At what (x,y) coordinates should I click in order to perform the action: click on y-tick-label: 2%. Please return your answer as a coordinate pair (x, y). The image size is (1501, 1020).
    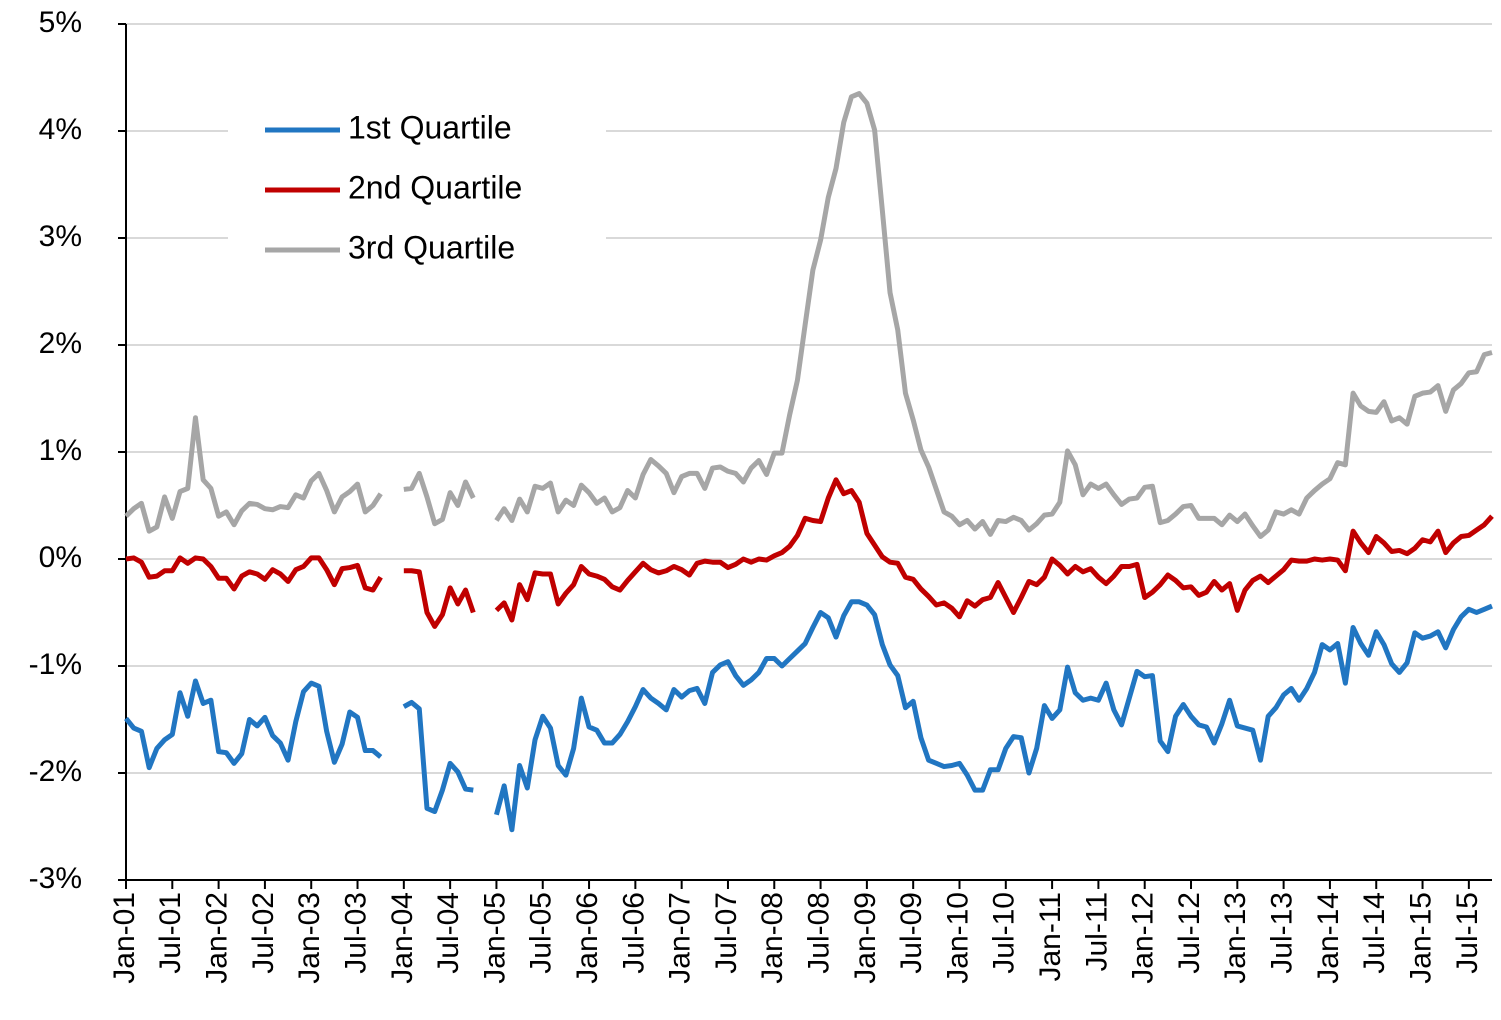
    Looking at the image, I should click on (60, 343).